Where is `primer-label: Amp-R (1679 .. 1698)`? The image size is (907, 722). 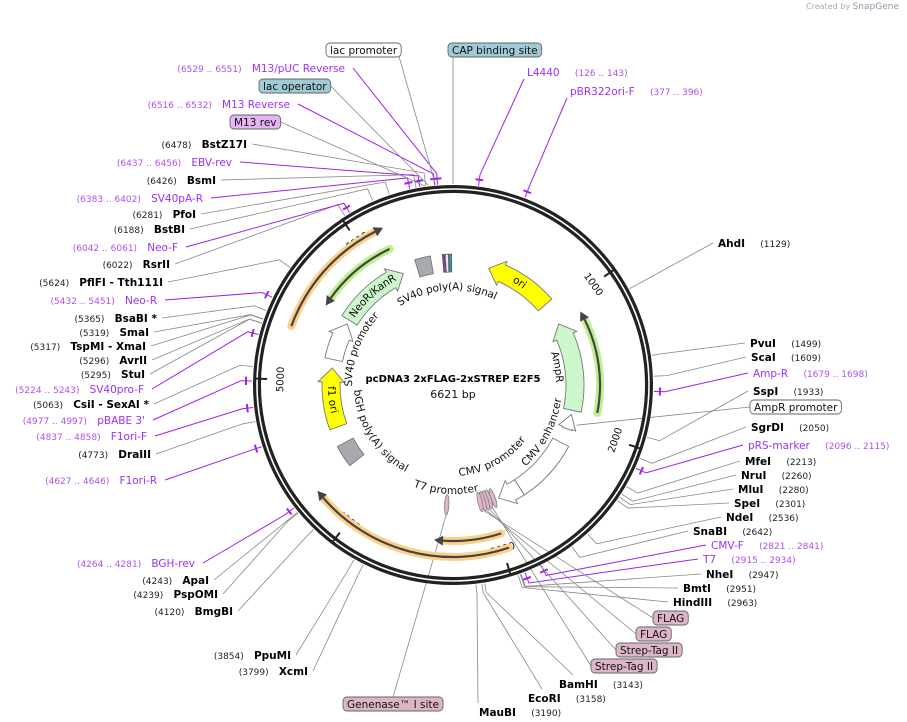 primer-label: Amp-R (1679 .. 1698) is located at coordinates (810, 371).